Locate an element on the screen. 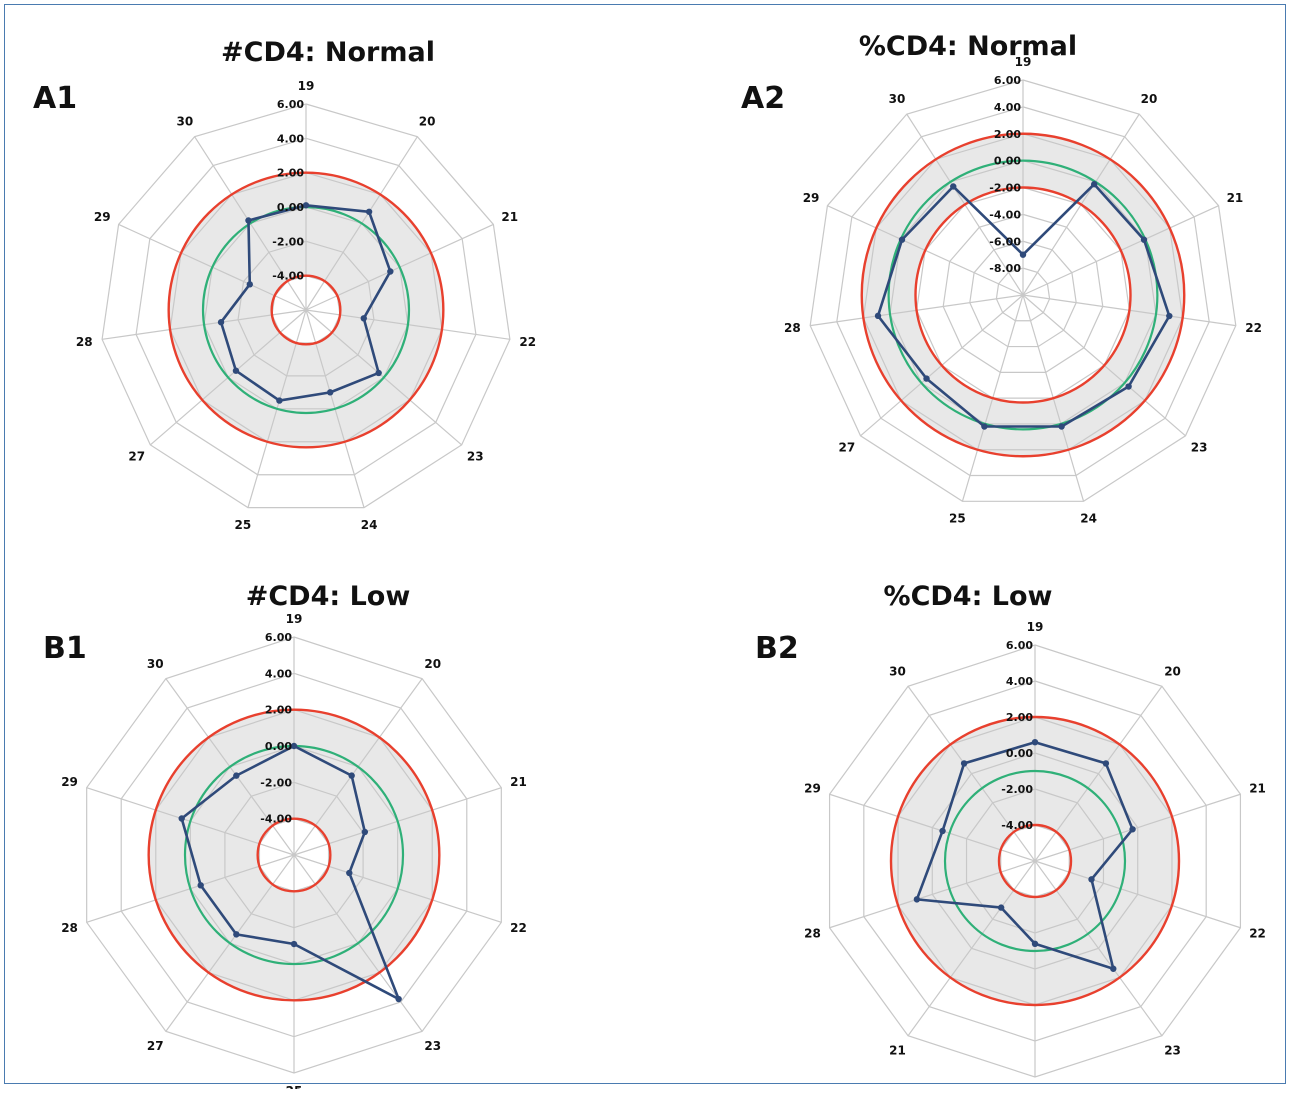 Image resolution: width=1292 pixels, height=1093 pixels. panel-label-a1: A1 is located at coordinates (55, 98).